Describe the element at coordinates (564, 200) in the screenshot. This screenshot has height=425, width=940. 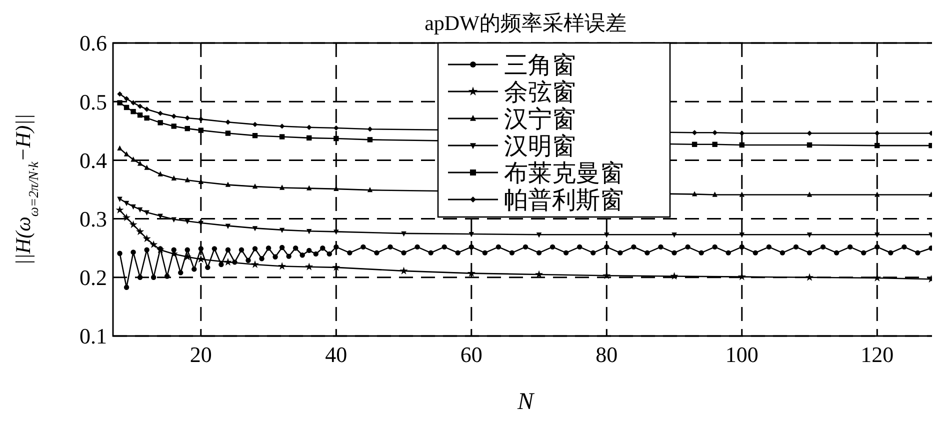
I see `legend-label: 帕普利斯窗` at that location.